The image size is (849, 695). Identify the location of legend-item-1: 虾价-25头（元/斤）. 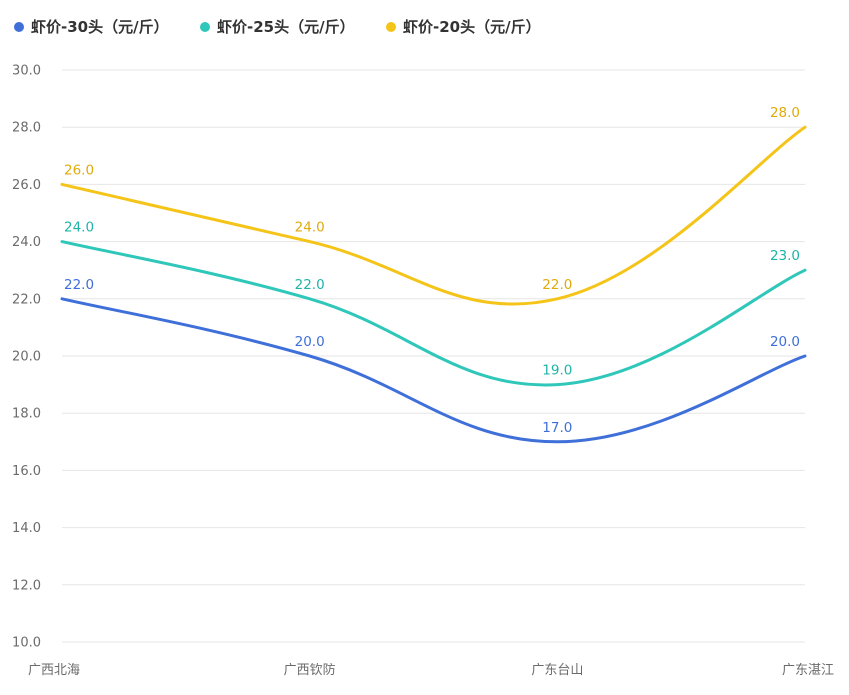
(277, 27).